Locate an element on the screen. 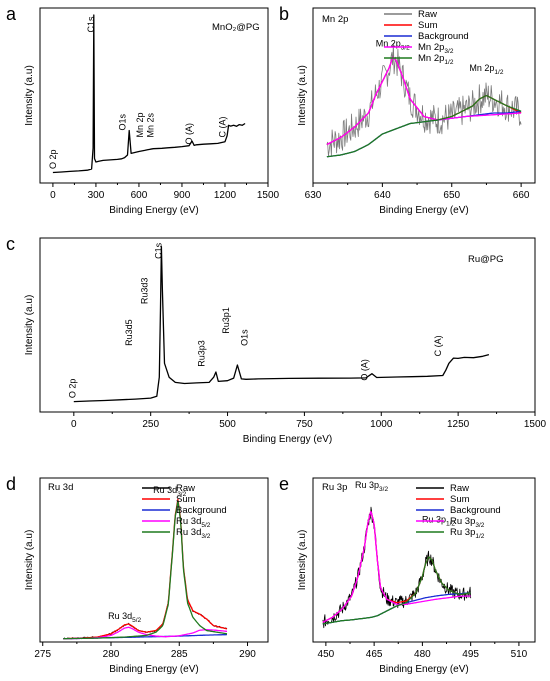  plot-frame-a is located at coordinates (154, 95).